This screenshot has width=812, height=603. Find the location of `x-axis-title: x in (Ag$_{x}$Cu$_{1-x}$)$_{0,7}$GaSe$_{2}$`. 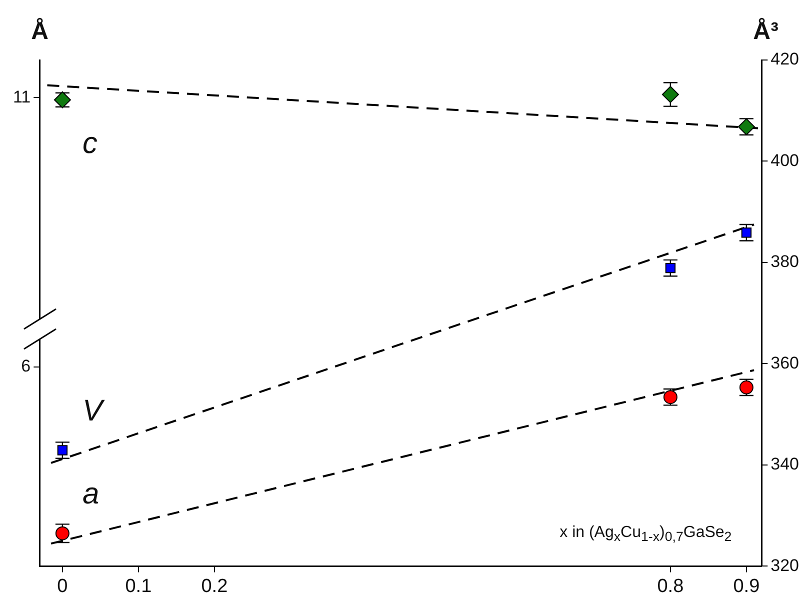

x-axis-title: x in (Ag$_{x}$Cu$_{1-x}$)$_{0,7}$GaSe$_{2}$ is located at coordinates (646, 534).